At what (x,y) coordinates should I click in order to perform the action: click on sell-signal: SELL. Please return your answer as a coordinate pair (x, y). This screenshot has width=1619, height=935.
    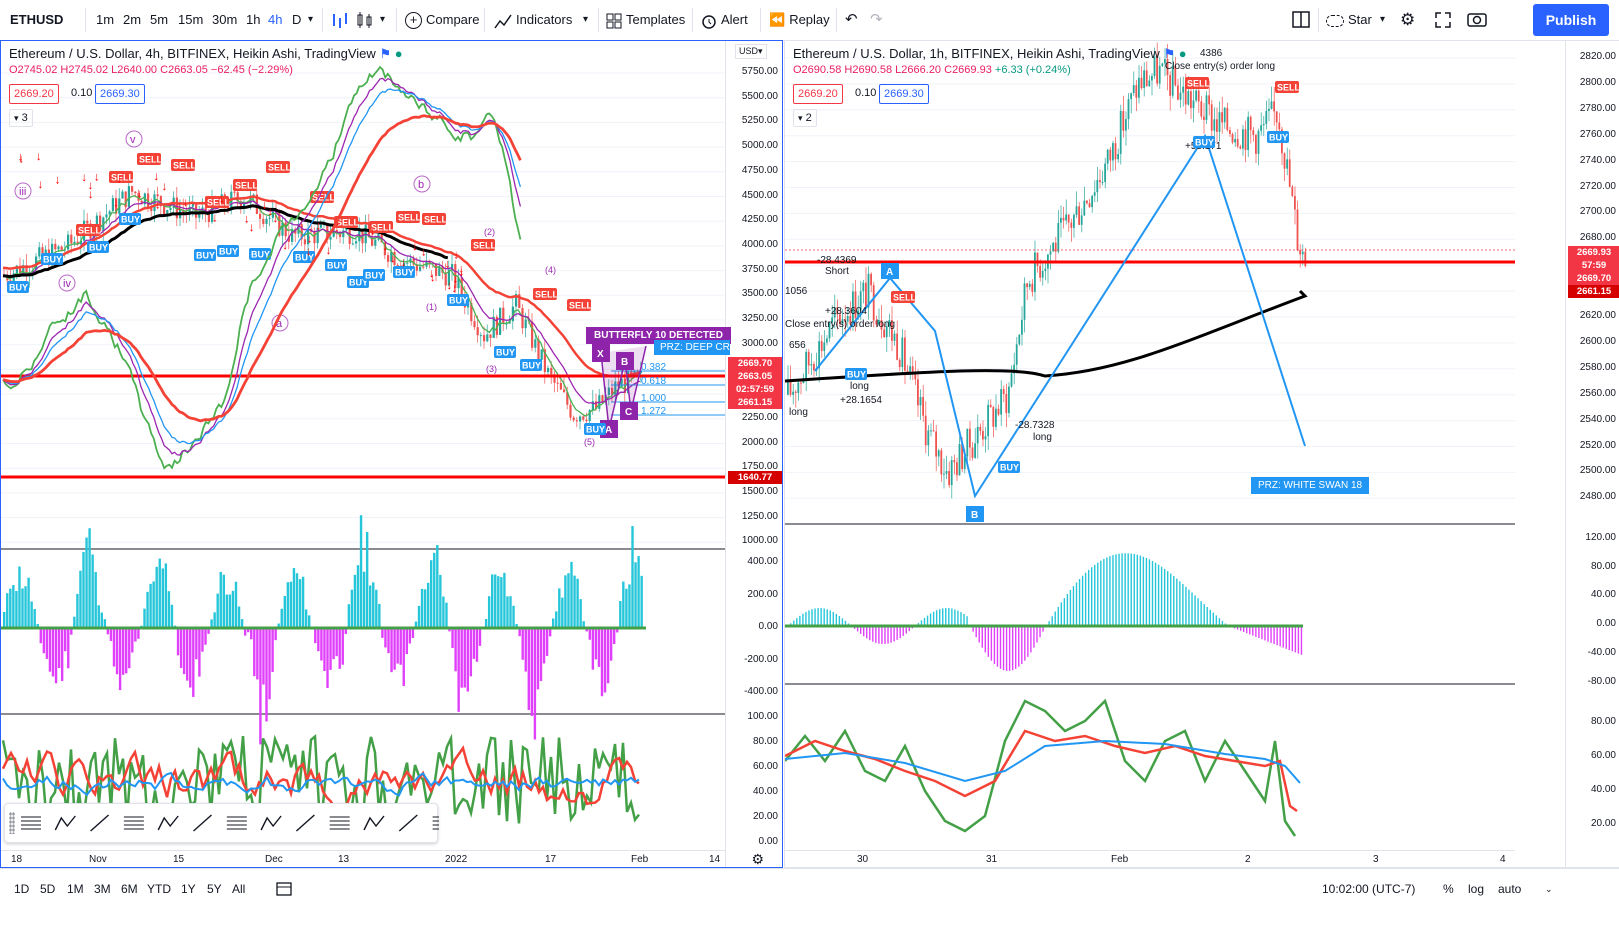
    Looking at the image, I should click on (546, 294).